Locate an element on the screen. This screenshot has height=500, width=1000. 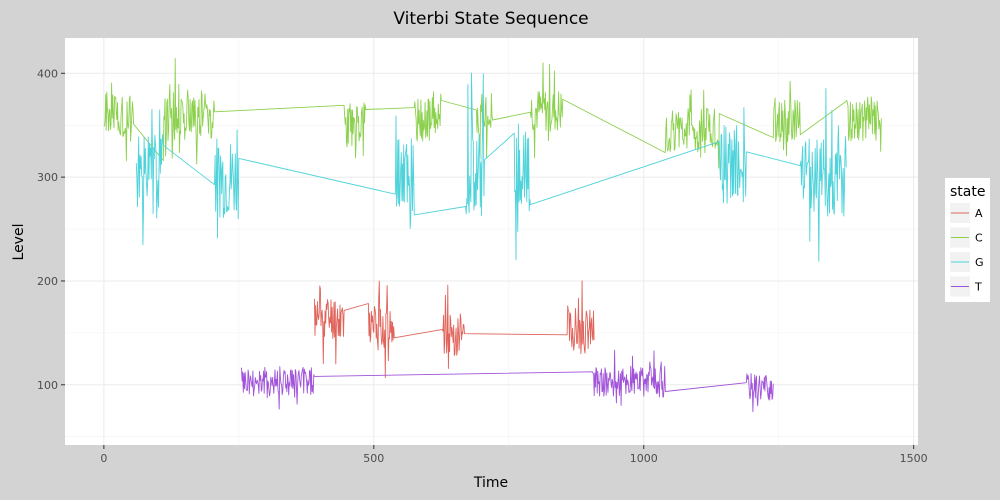
legend-label-t: T is located at coordinates (978, 287).